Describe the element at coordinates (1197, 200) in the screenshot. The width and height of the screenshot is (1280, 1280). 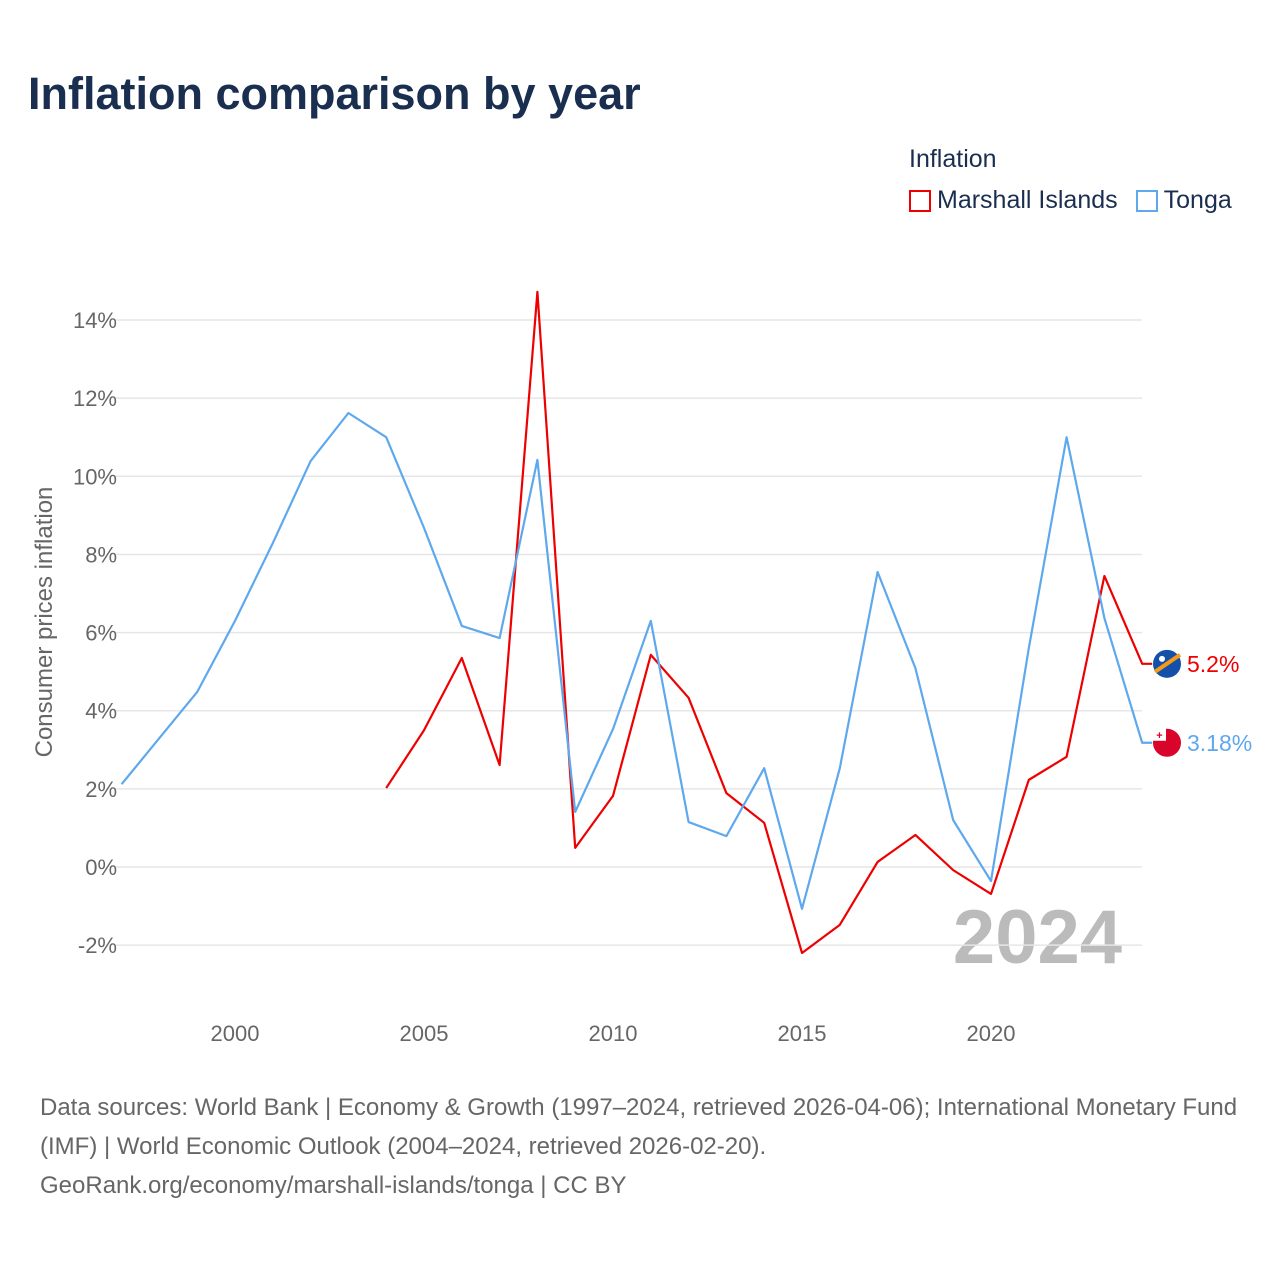
I see `legend-label: Tonga` at that location.